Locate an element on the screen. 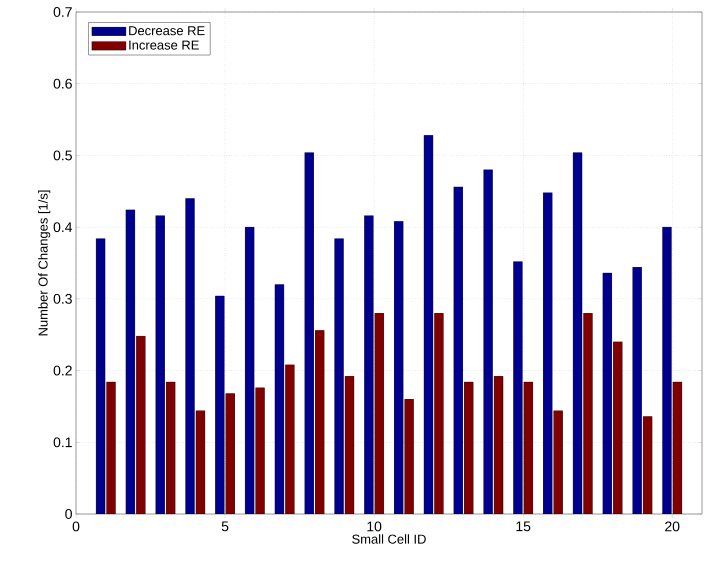 Image resolution: width=705 pixels, height=568 pixels. y-tick-label: 0.1 is located at coordinates (63, 442).